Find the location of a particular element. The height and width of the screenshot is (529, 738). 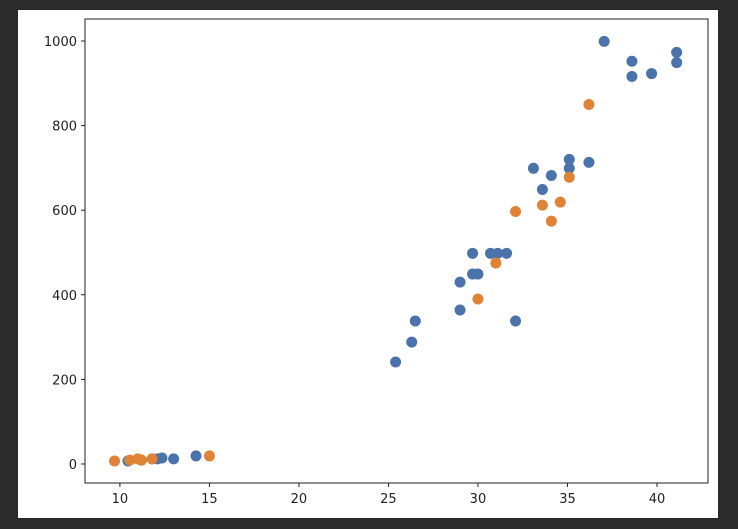

x-tick-label: 35 is located at coordinates (567, 499).